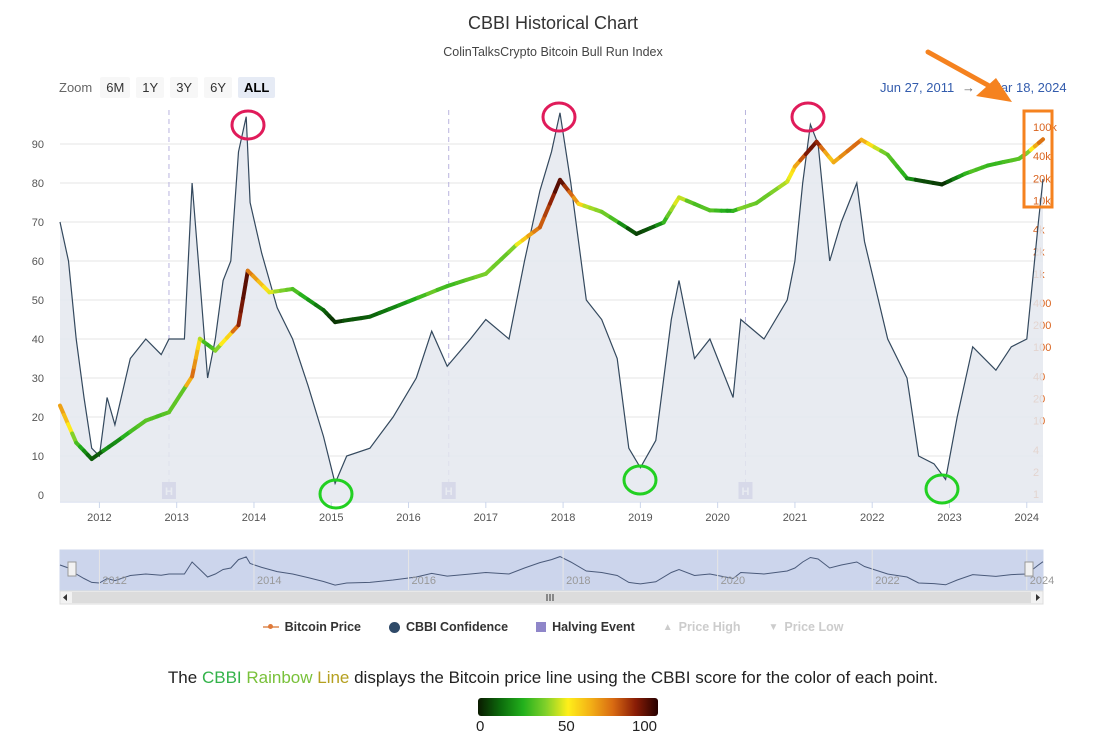 The image size is (1106, 755). Describe the element at coordinates (38, 379) in the screenshot. I see `y-left-tick-label: 30` at that location.